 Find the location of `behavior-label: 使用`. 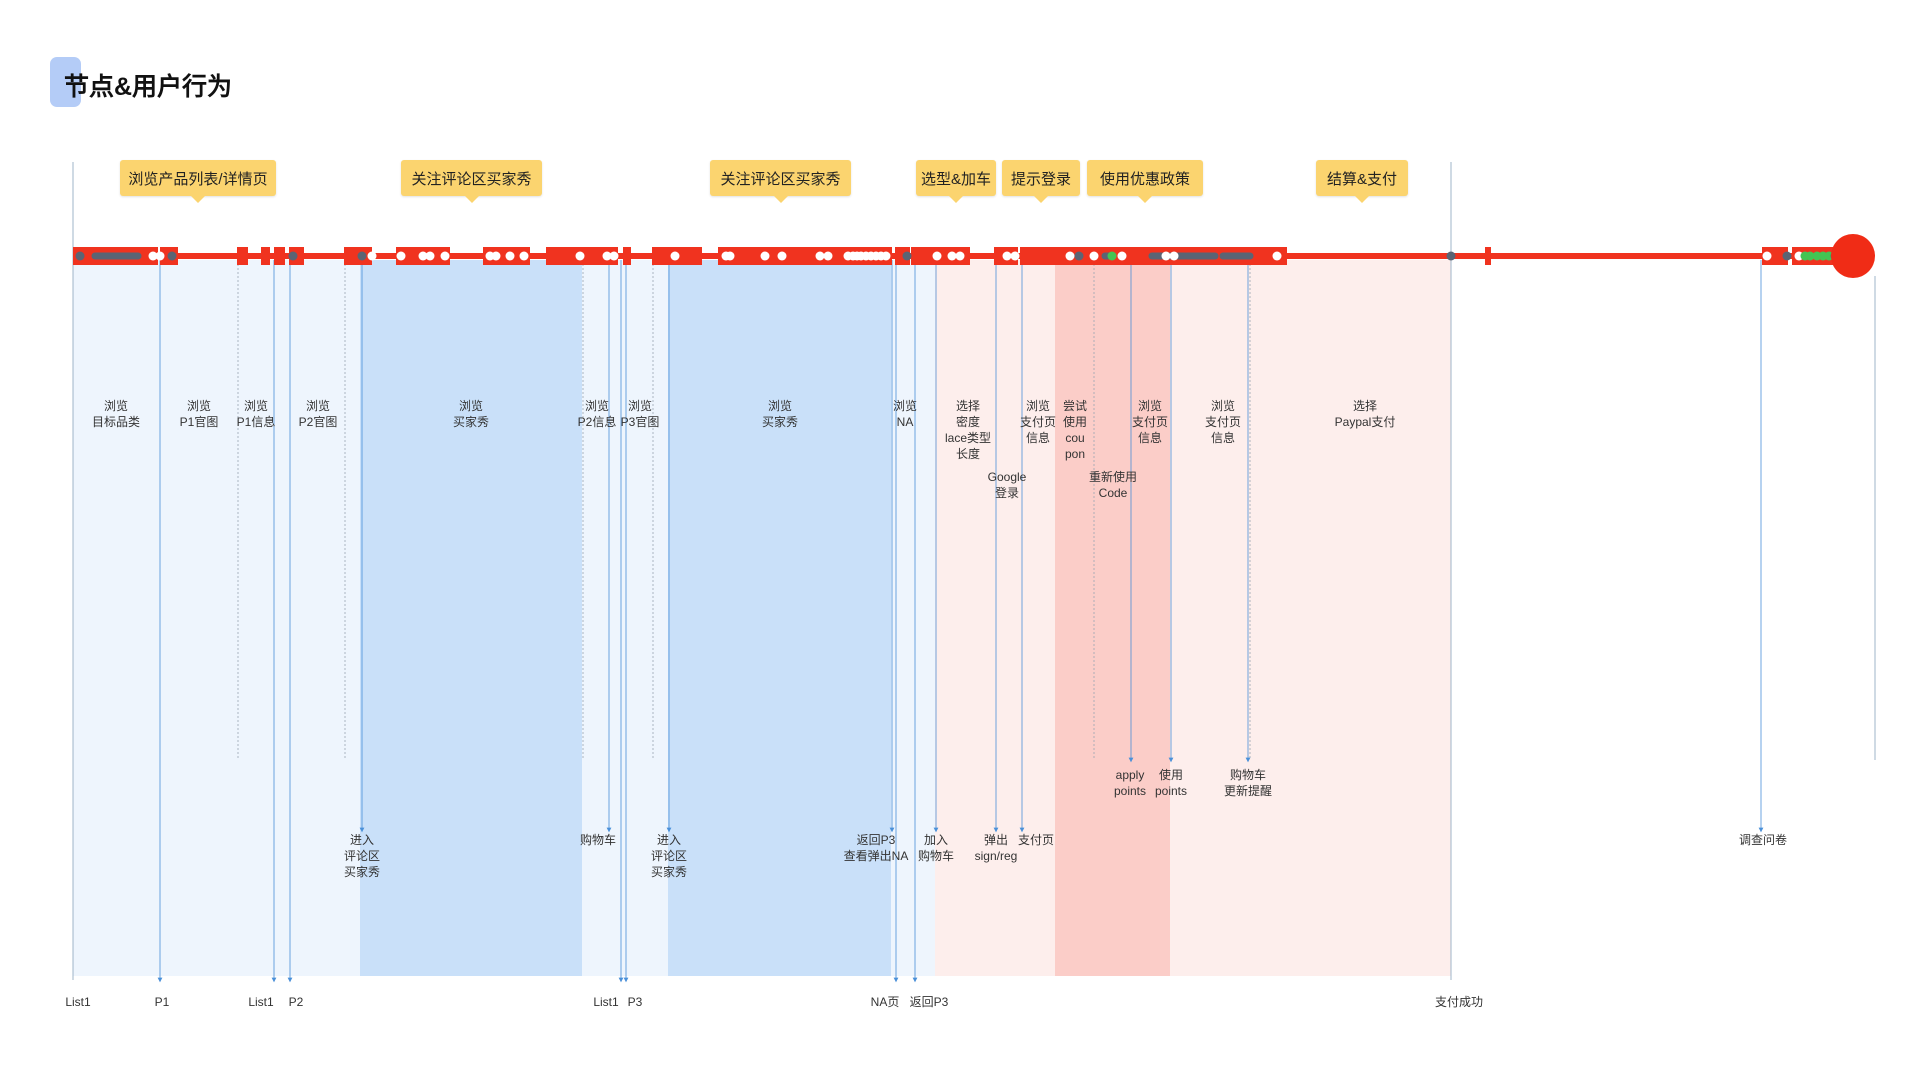

behavior-label: 使用 is located at coordinates (1075, 421).